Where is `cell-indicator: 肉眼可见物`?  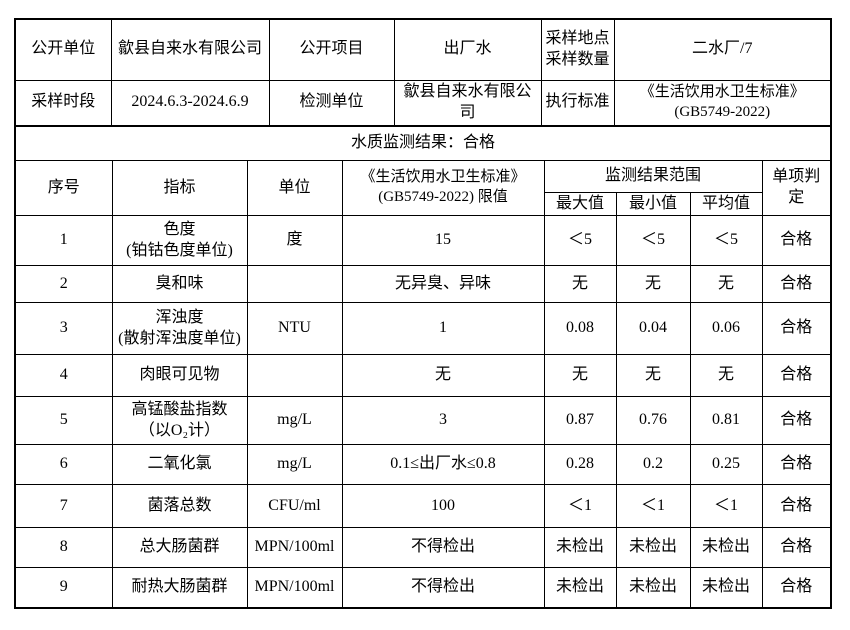
cell-indicator: 肉眼可见物 is located at coordinates (179, 376).